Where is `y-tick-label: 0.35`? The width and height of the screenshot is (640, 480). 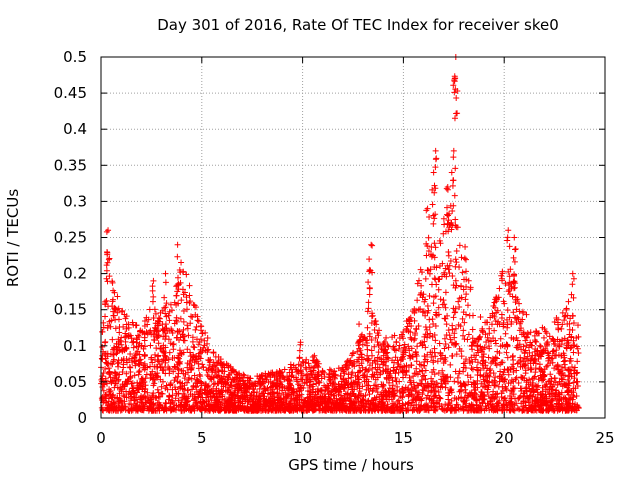 y-tick-label: 0.35 is located at coordinates (70, 165).